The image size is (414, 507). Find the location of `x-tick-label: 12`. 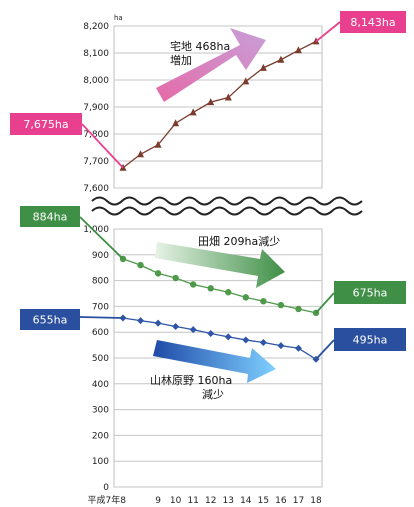

x-tick-label: 12 is located at coordinates (210, 501).